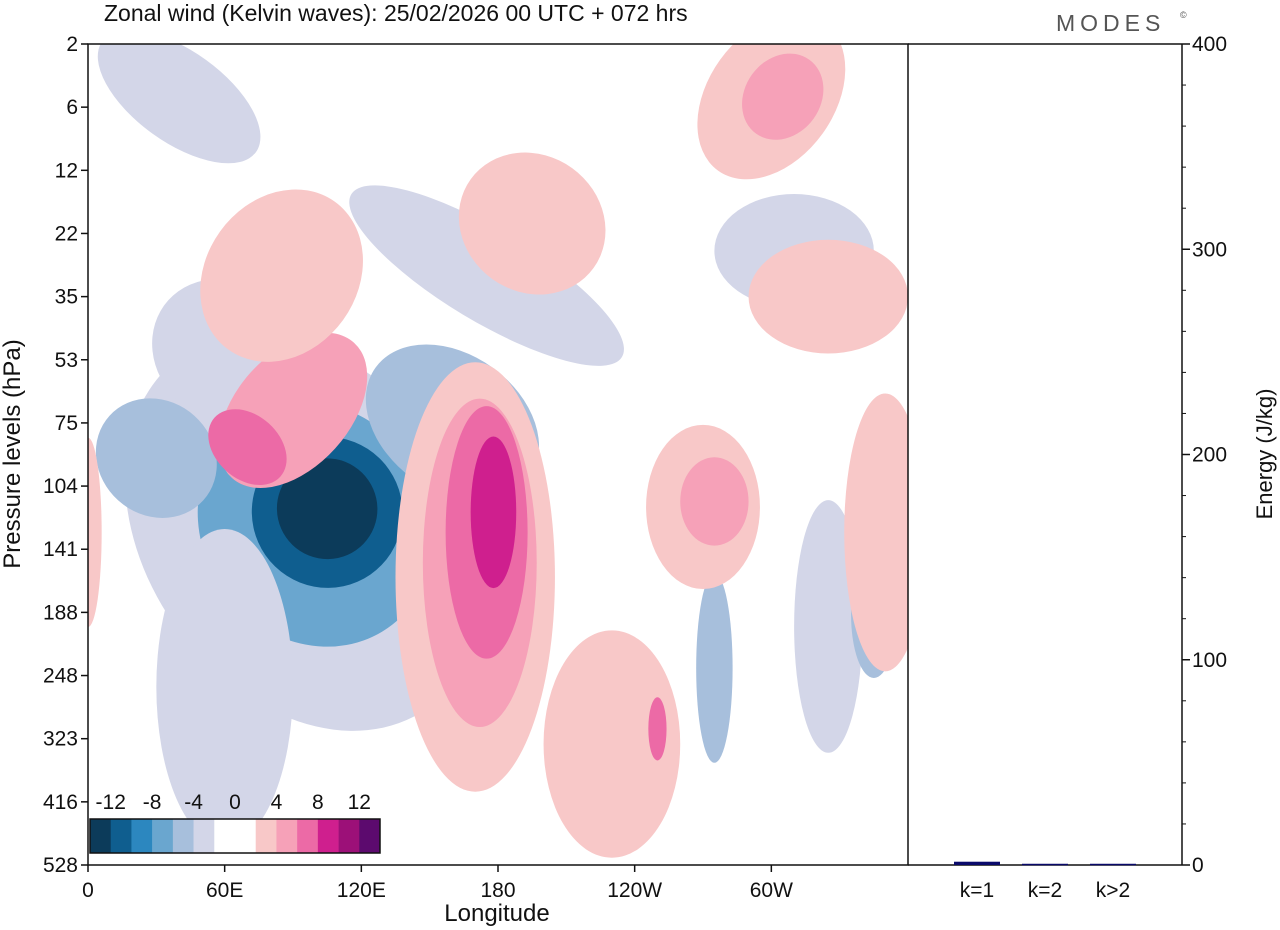 Image resolution: width=1280 pixels, height=930 pixels. I want to click on energy-tick-label: 100, so click(1209, 660).